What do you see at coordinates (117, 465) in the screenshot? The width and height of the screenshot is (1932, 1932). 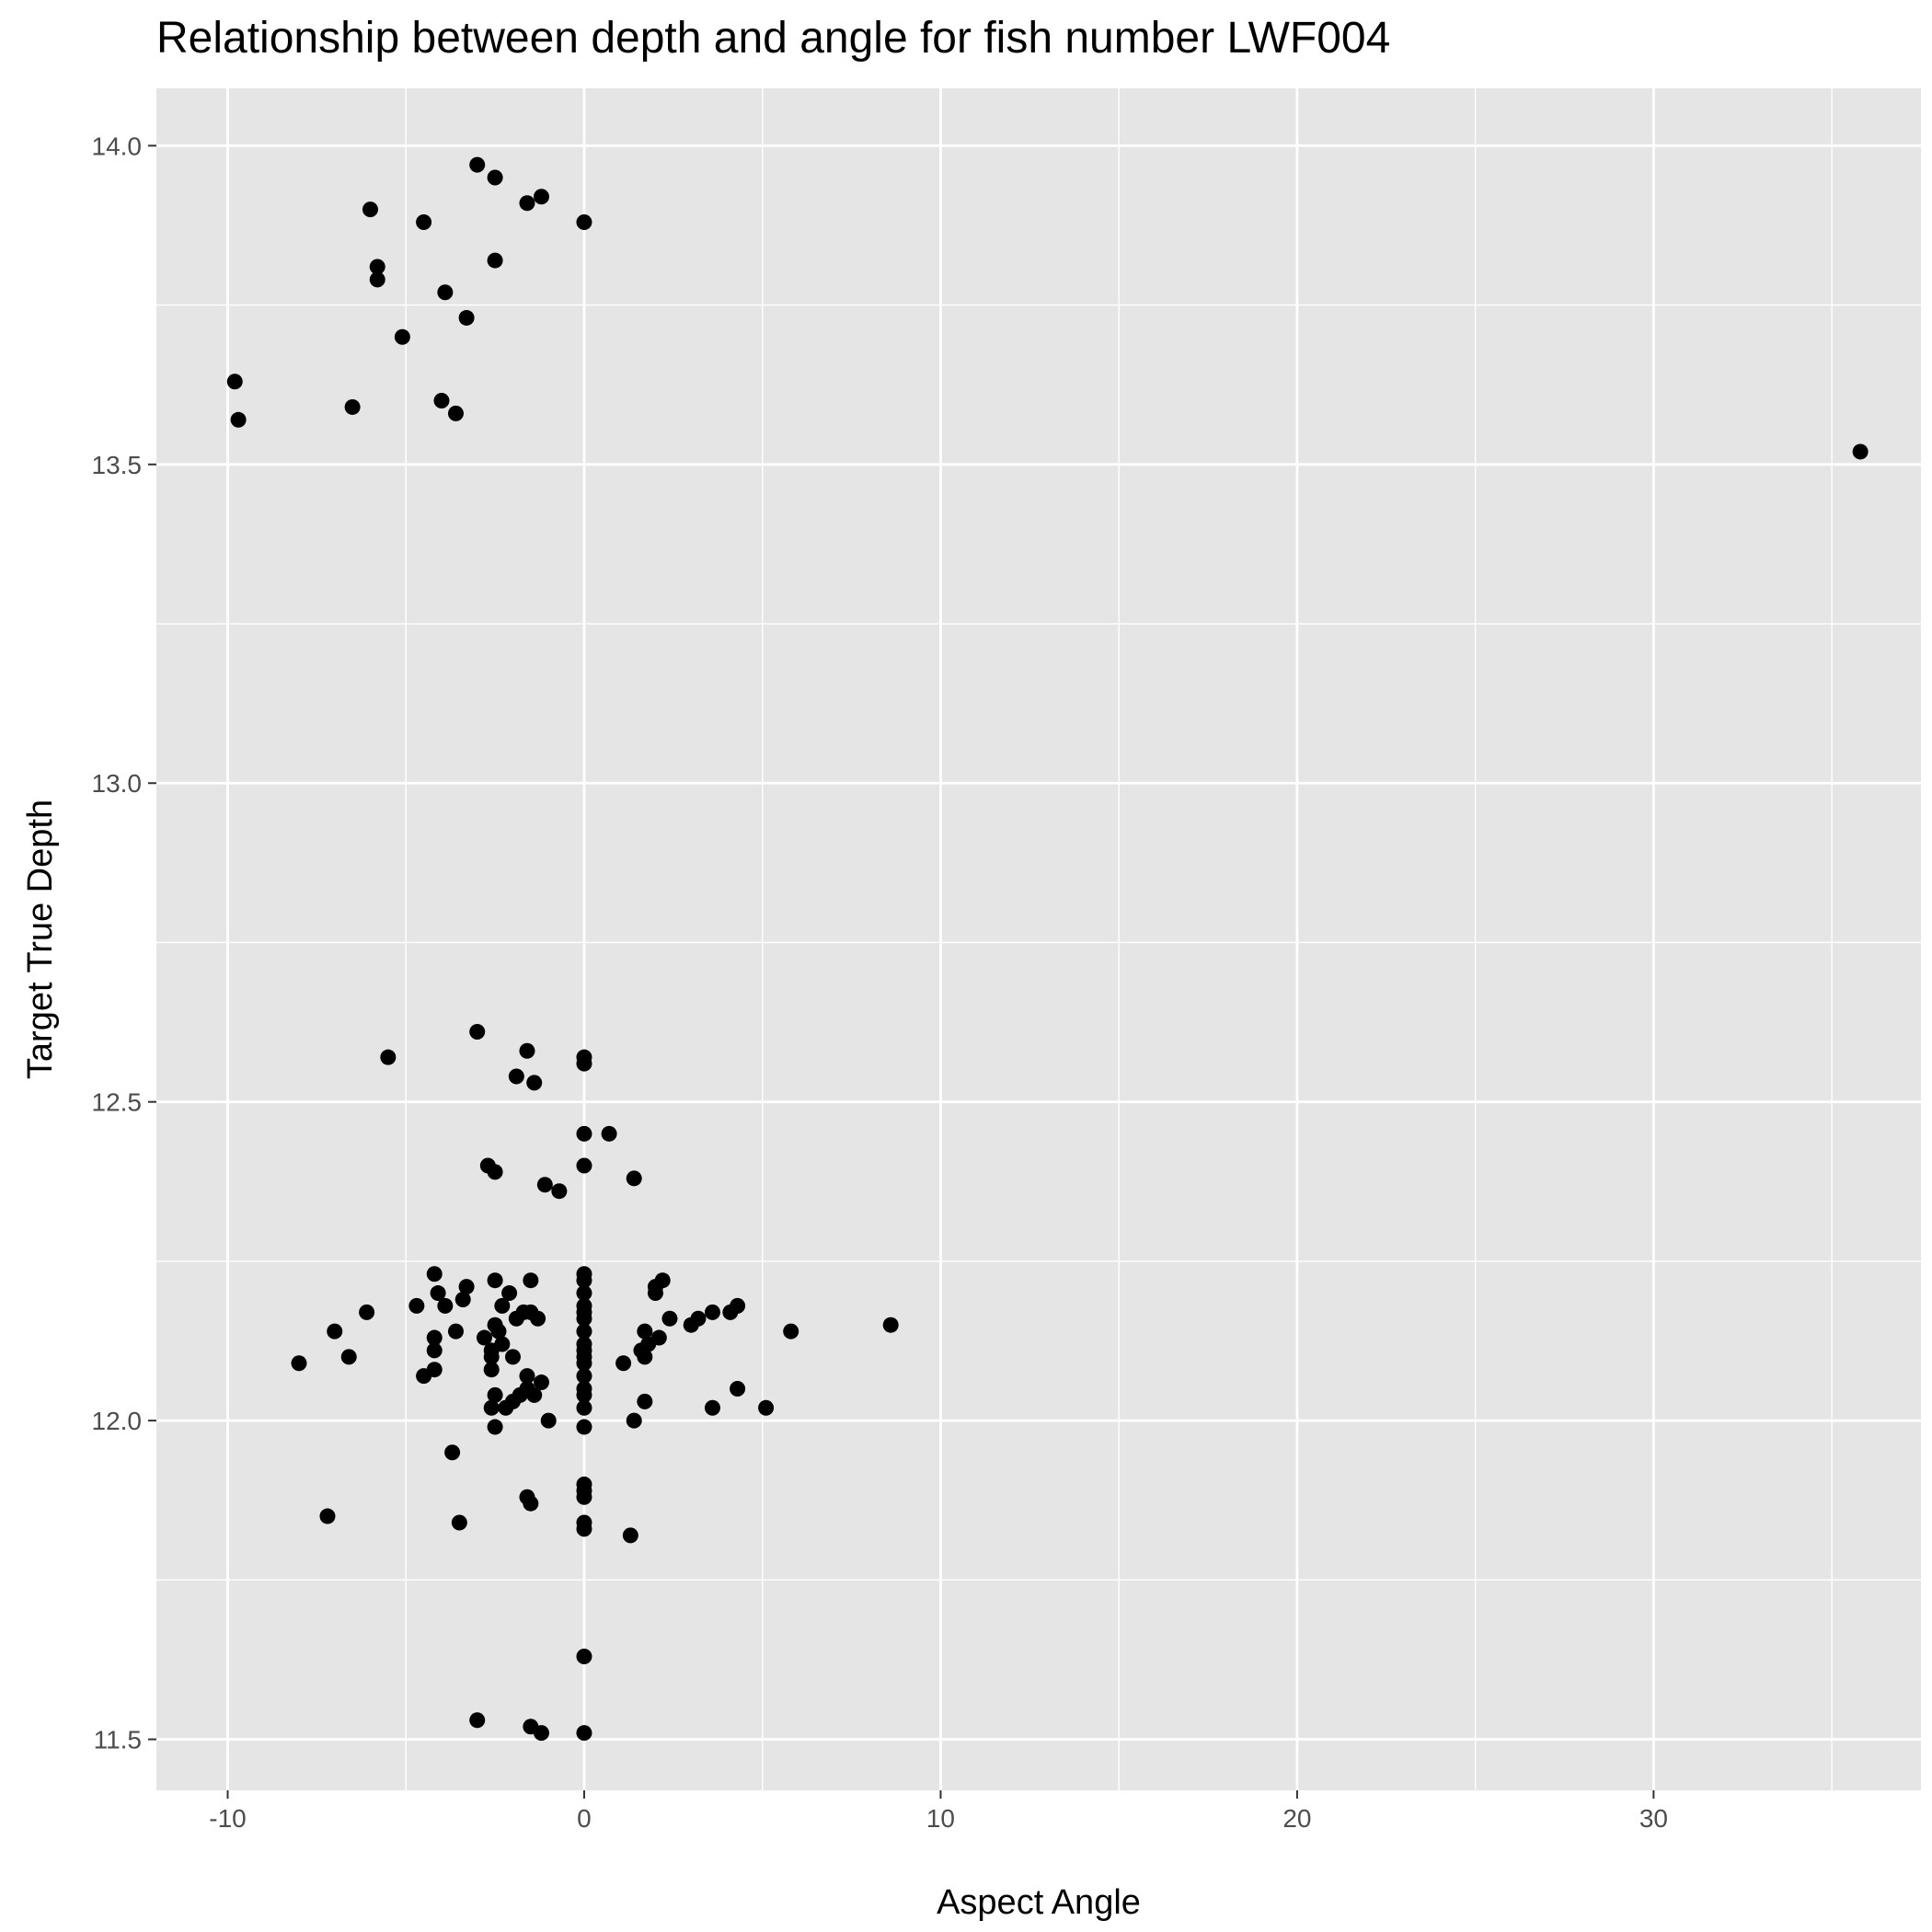 I see `y-tick-label: 13.5` at bounding box center [117, 465].